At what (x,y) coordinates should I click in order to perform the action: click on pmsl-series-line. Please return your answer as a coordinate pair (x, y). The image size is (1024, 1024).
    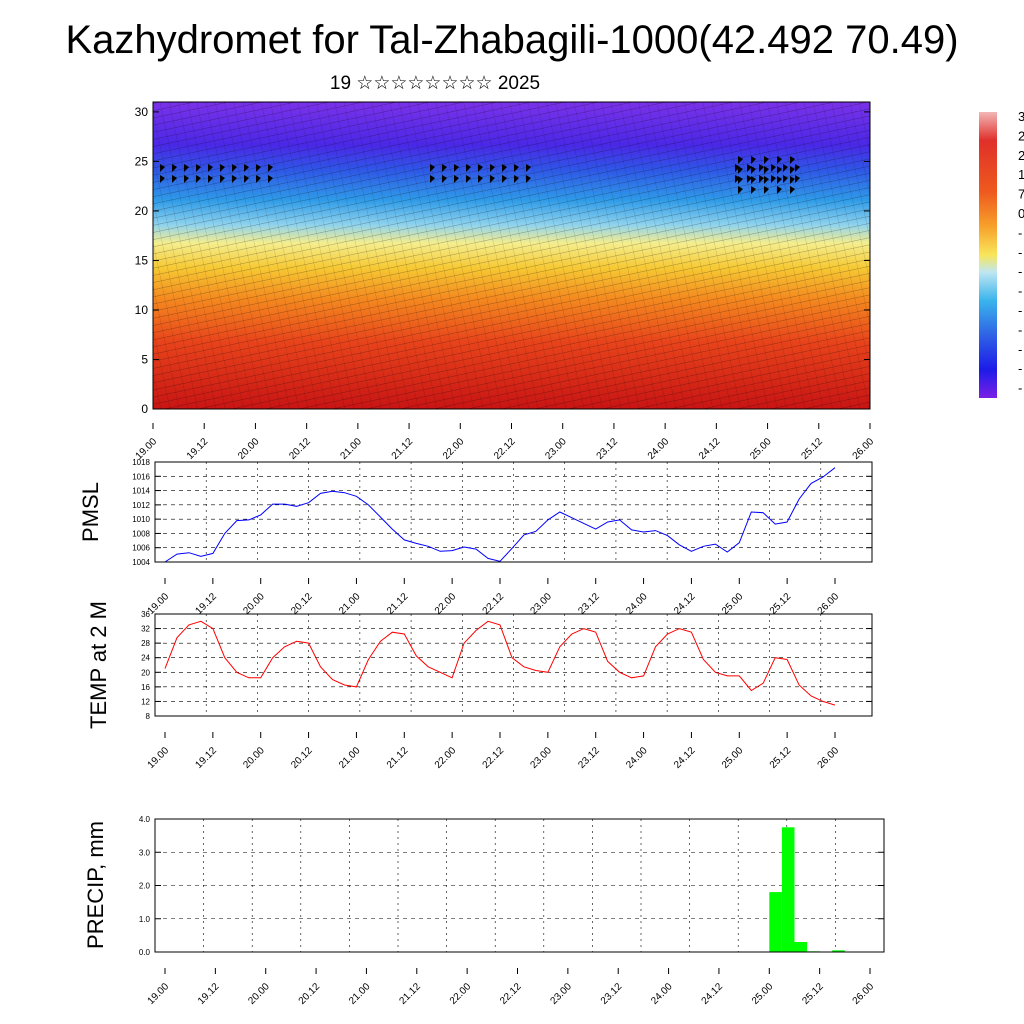
    Looking at the image, I should click on (500, 515).